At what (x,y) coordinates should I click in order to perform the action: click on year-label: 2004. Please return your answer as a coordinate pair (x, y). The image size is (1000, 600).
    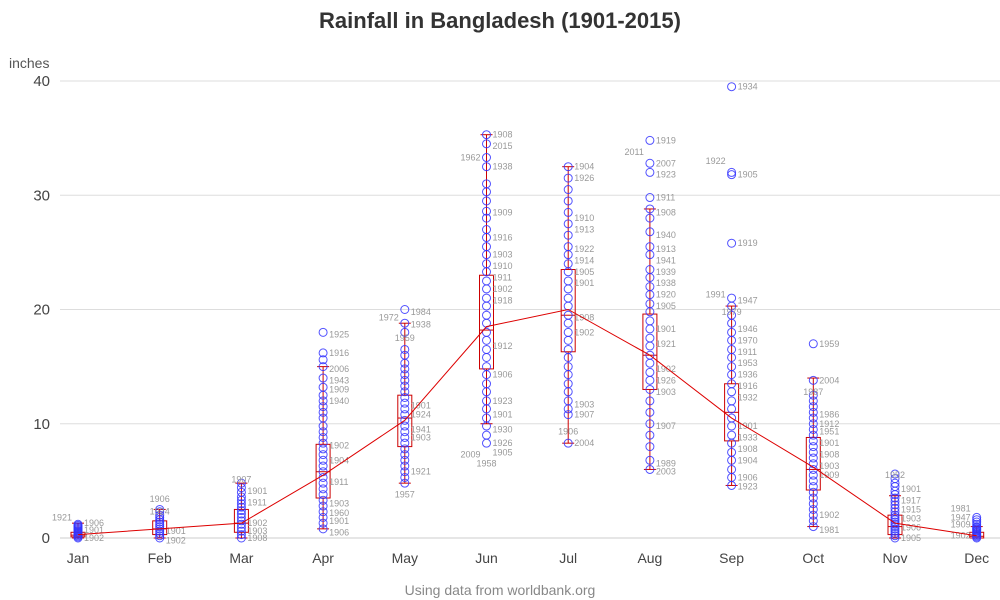
    Looking at the image, I should click on (829, 380).